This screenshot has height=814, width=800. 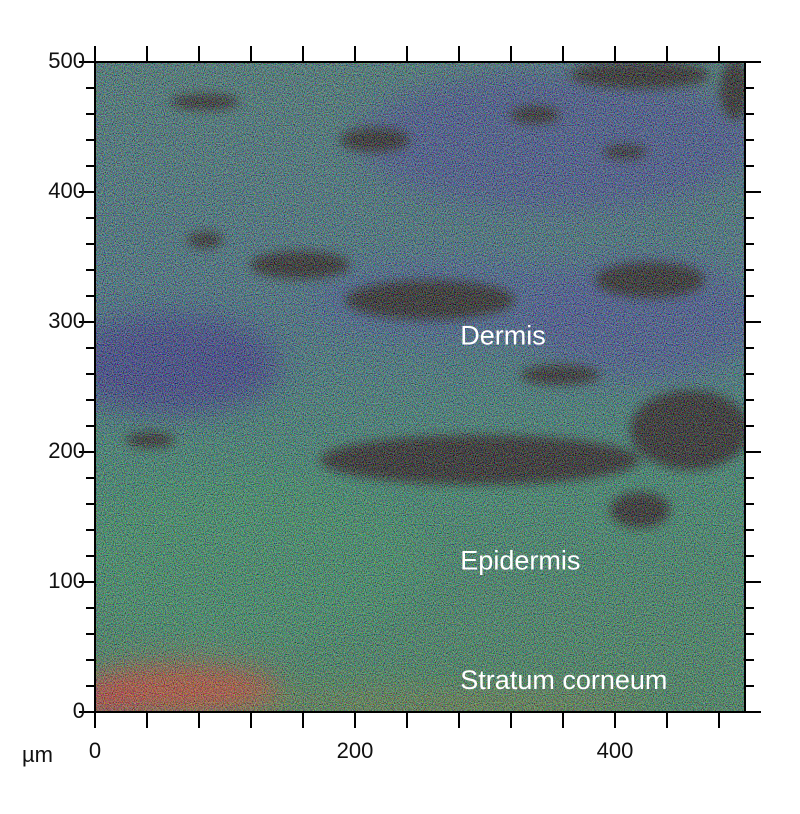 What do you see at coordinates (66, 580) in the screenshot?
I see `y-tick-label: 100` at bounding box center [66, 580].